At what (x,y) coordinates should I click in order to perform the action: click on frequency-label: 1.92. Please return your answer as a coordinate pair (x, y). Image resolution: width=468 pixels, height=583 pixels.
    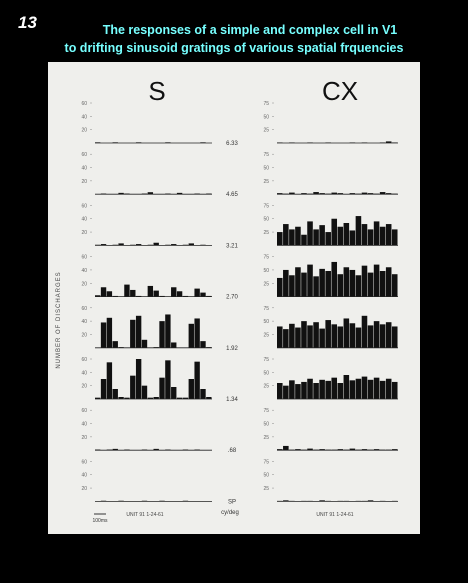
    Looking at the image, I should click on (232, 349).